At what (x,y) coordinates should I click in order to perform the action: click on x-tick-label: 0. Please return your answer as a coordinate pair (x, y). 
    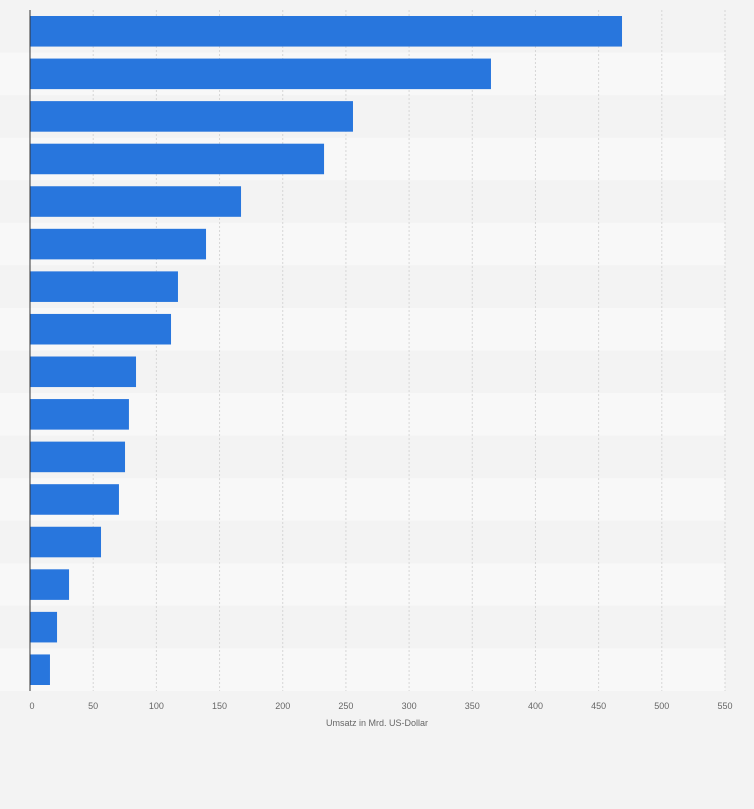
    Looking at the image, I should click on (31, 706).